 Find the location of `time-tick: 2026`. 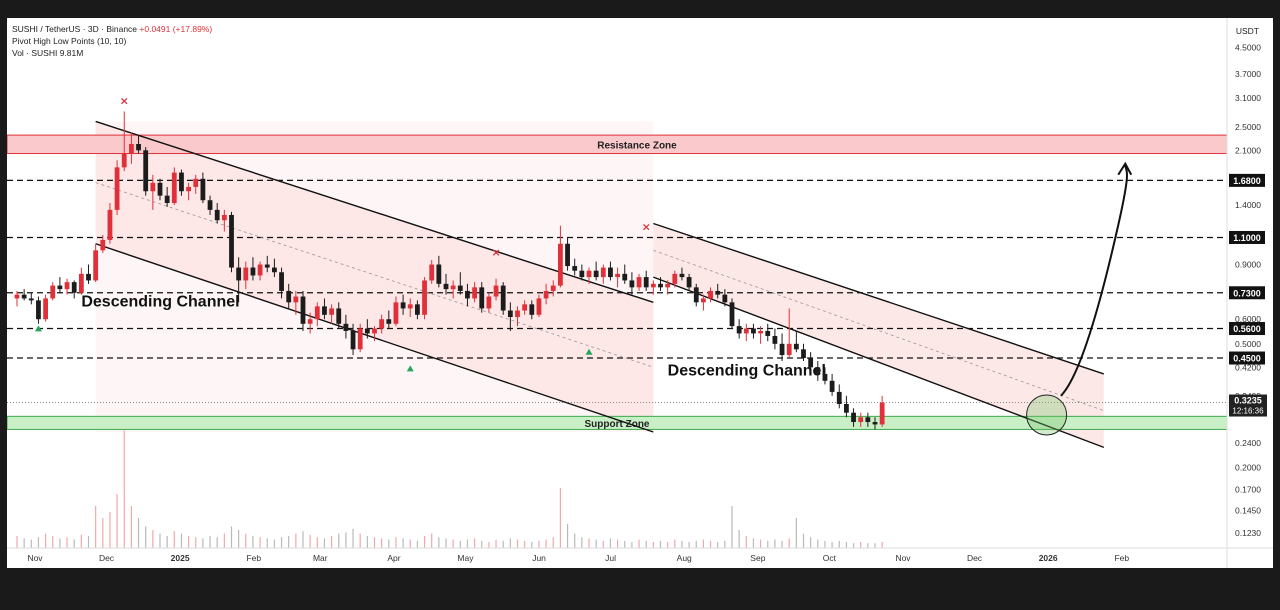

time-tick: 2026 is located at coordinates (1048, 558).